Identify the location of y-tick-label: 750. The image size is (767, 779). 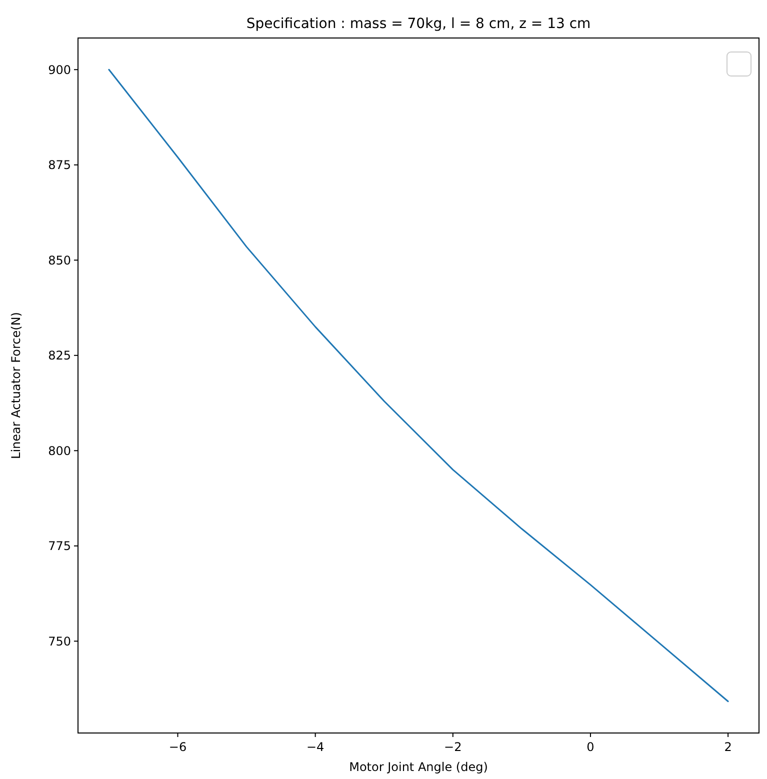
(59, 641).